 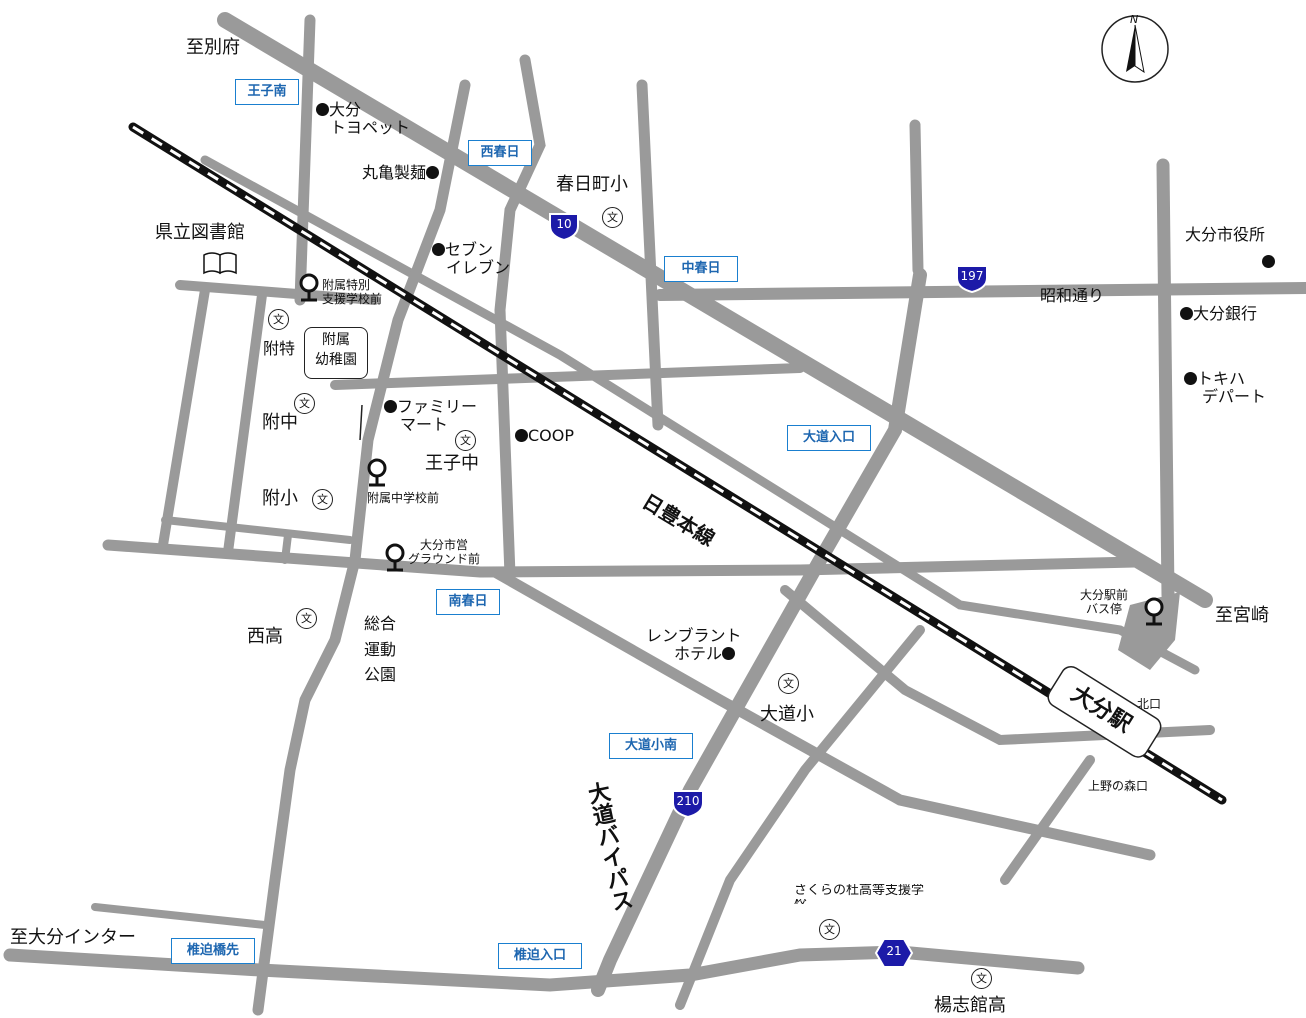 I want to click on landmark-marukame: 丸亀製麺, so click(x=401, y=172).